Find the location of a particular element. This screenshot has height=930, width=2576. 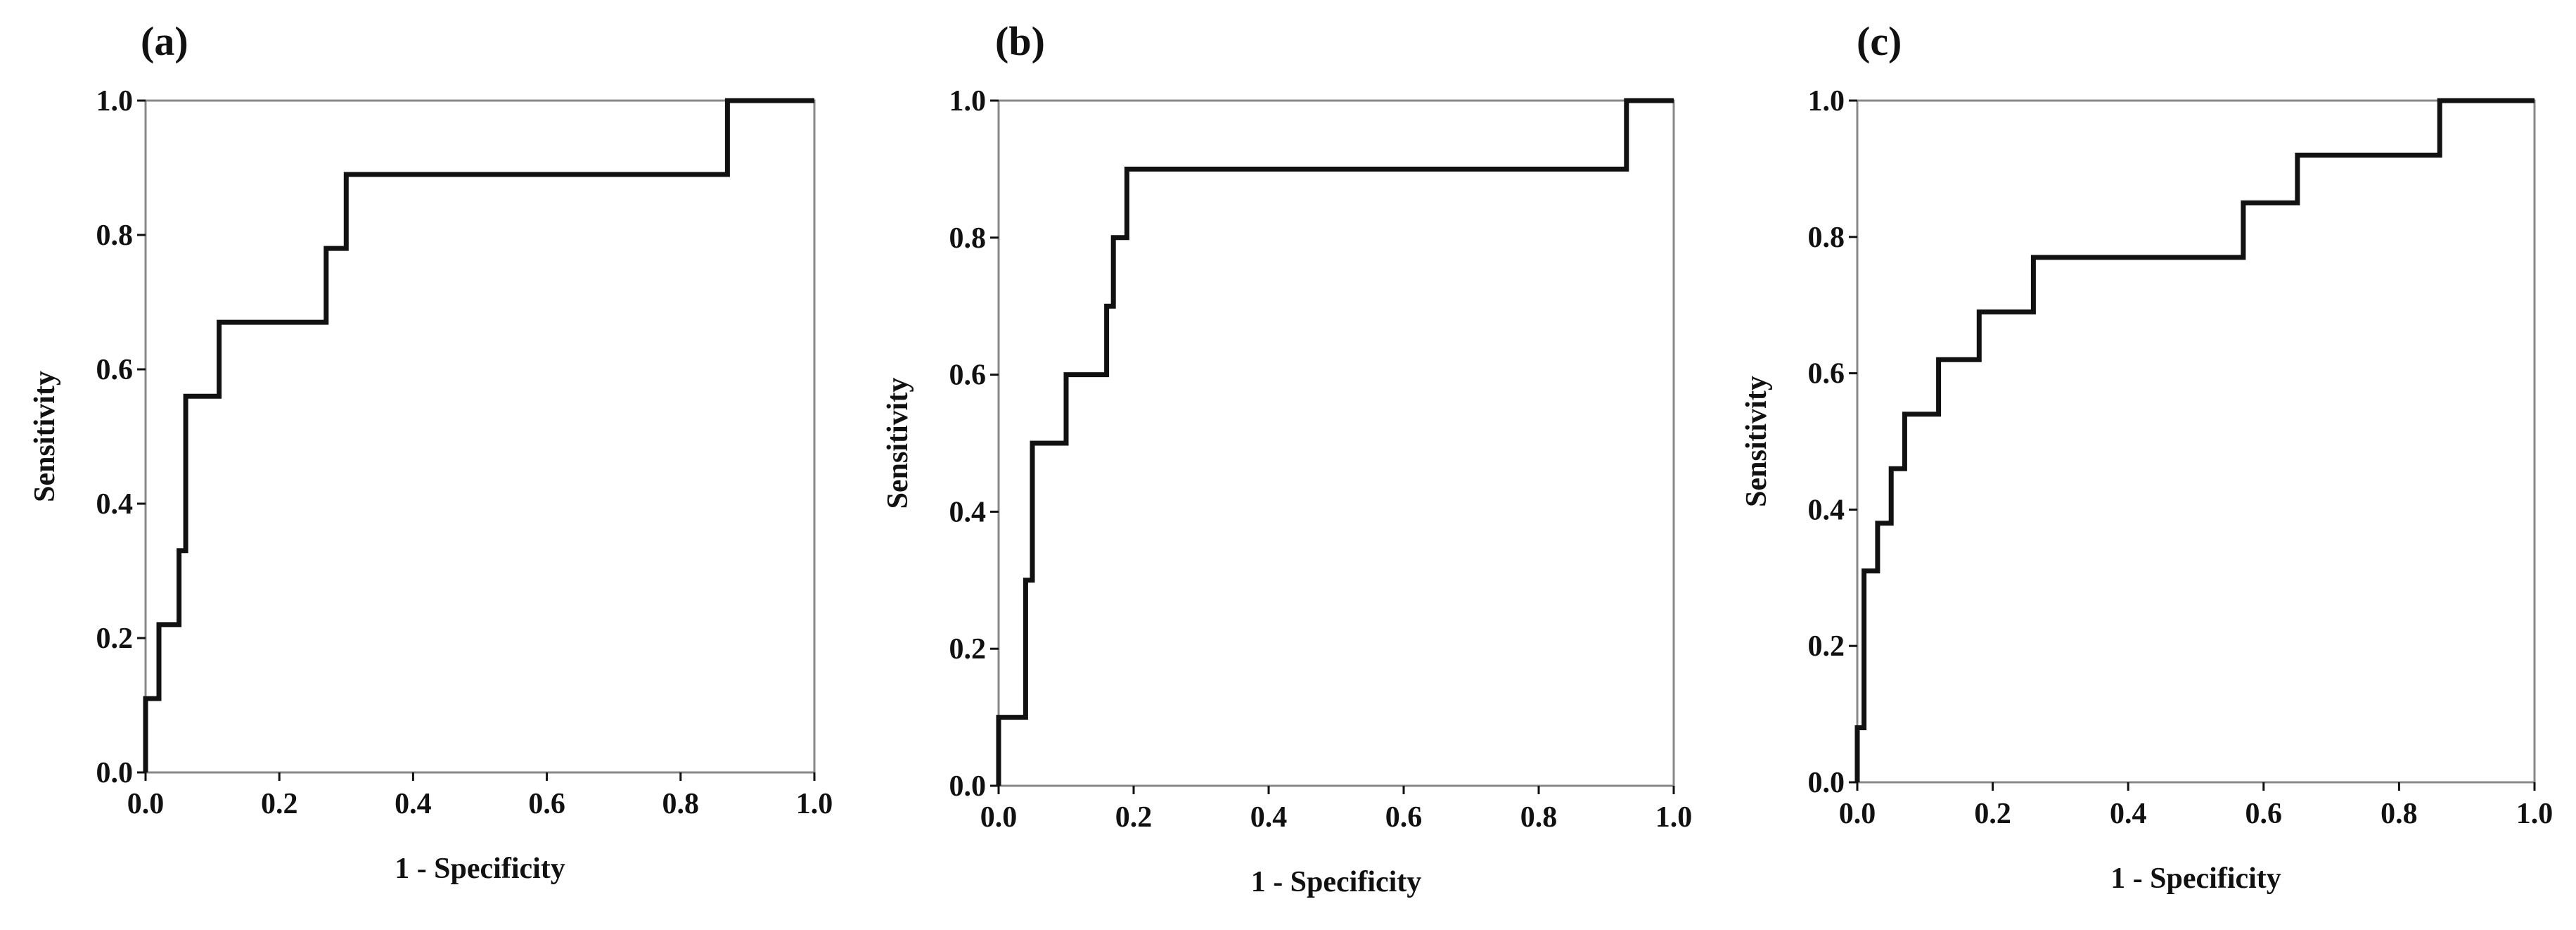

panel-label: (b) is located at coordinates (1020, 41).